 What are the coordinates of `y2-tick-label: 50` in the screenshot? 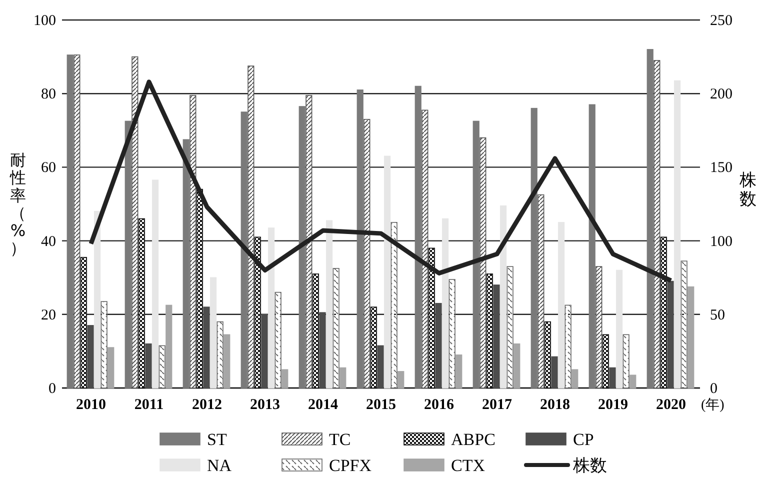 It's located at (717, 315).